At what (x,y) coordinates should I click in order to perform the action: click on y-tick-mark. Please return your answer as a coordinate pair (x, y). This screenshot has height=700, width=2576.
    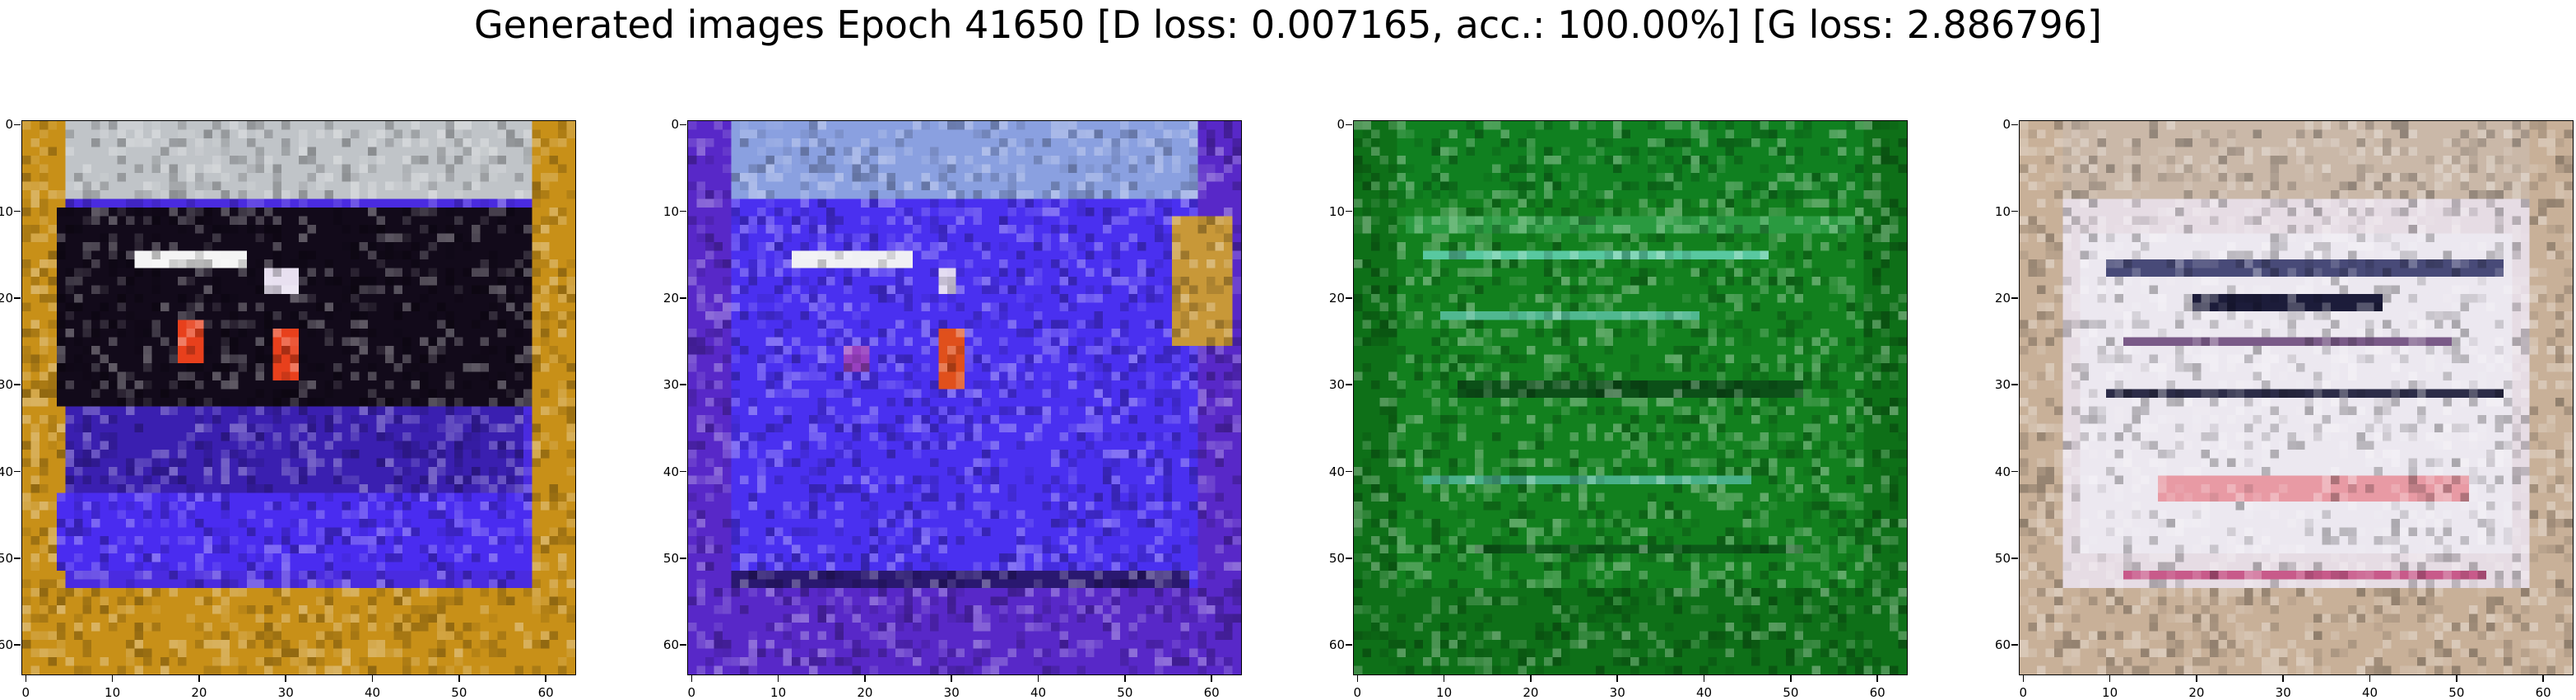
    Looking at the image, I should click on (683, 471).